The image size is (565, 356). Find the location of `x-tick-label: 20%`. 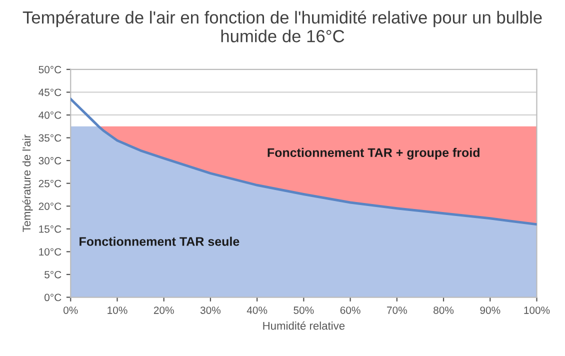

x-tick-label: 20% is located at coordinates (164, 310).